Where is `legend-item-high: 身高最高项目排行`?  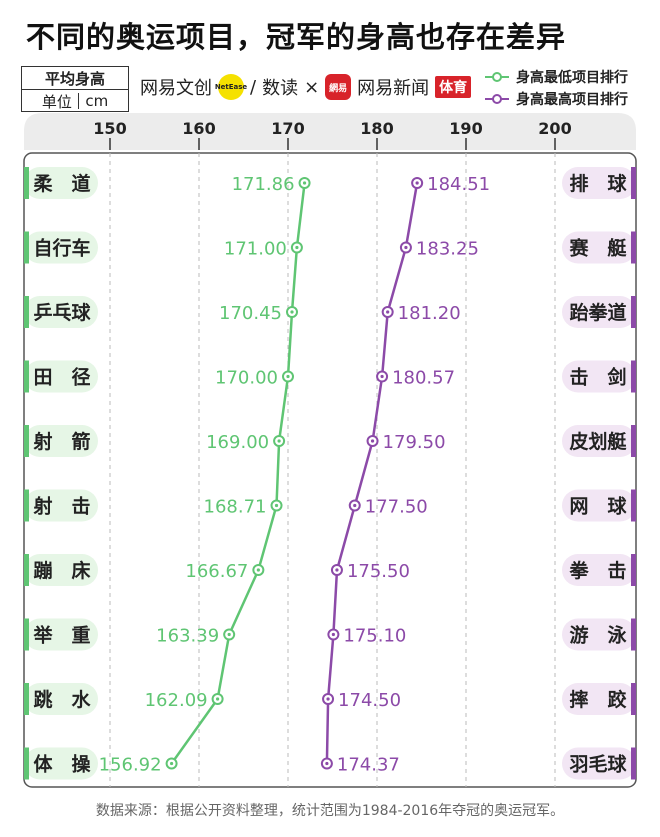
legend-item-high: 身高最高项目排行 is located at coordinates (556, 99).